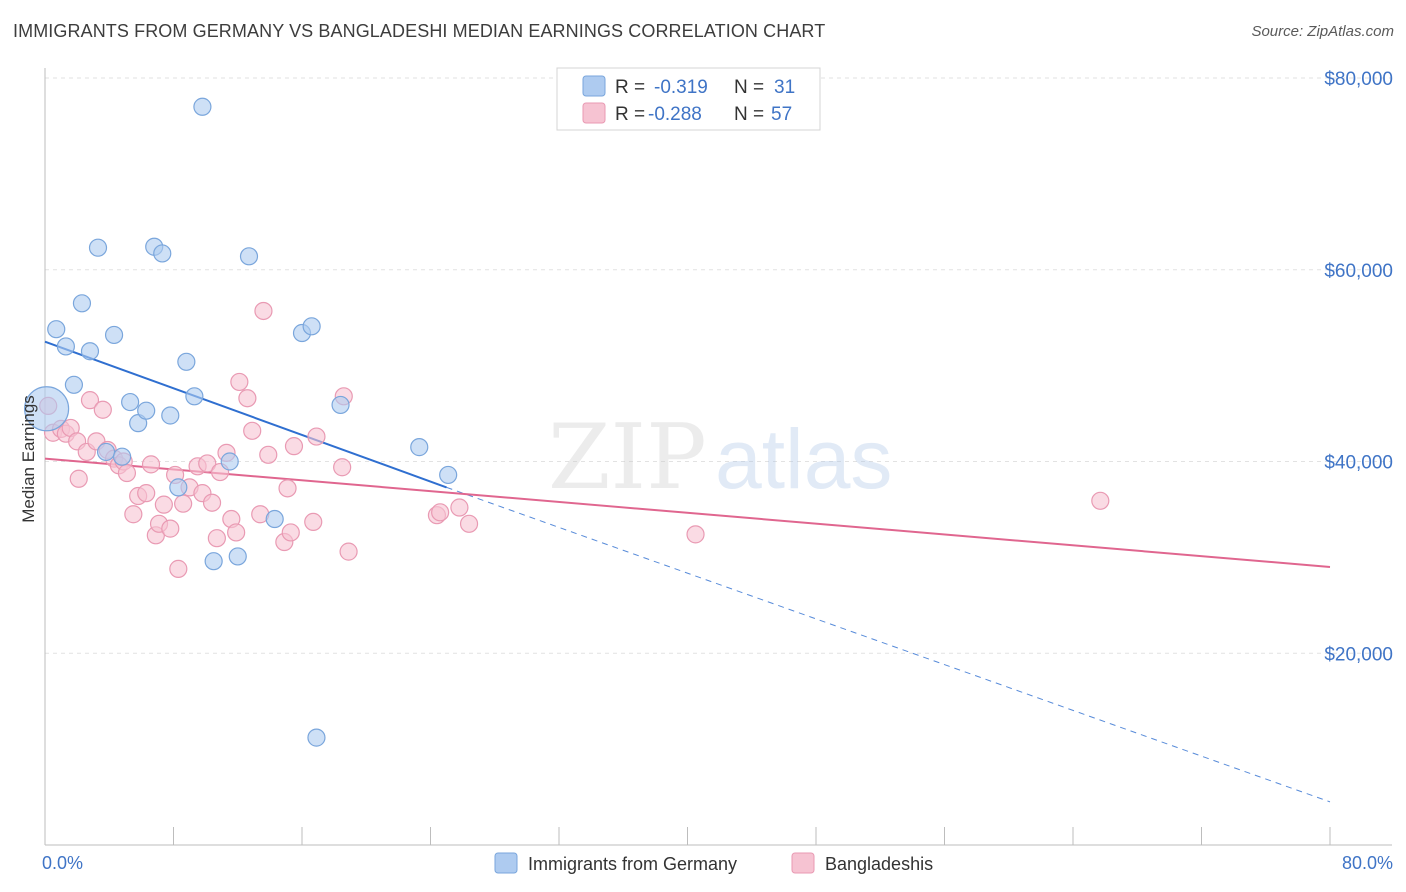 This screenshot has height=892, width=1406. Describe the element at coordinates (784, 87) in the screenshot. I see `legend-n-value-1: 31` at that location.